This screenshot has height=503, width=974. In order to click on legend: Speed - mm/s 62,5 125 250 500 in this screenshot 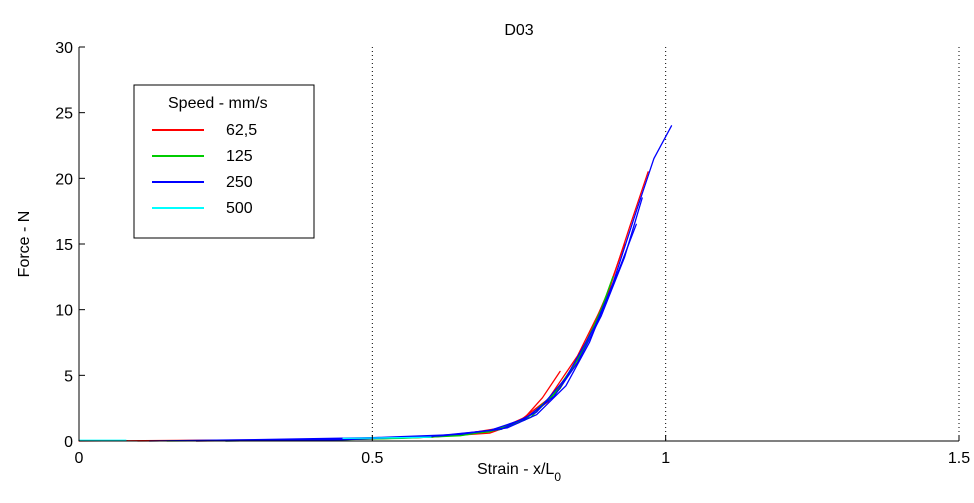, I will do `click(224, 161)`.